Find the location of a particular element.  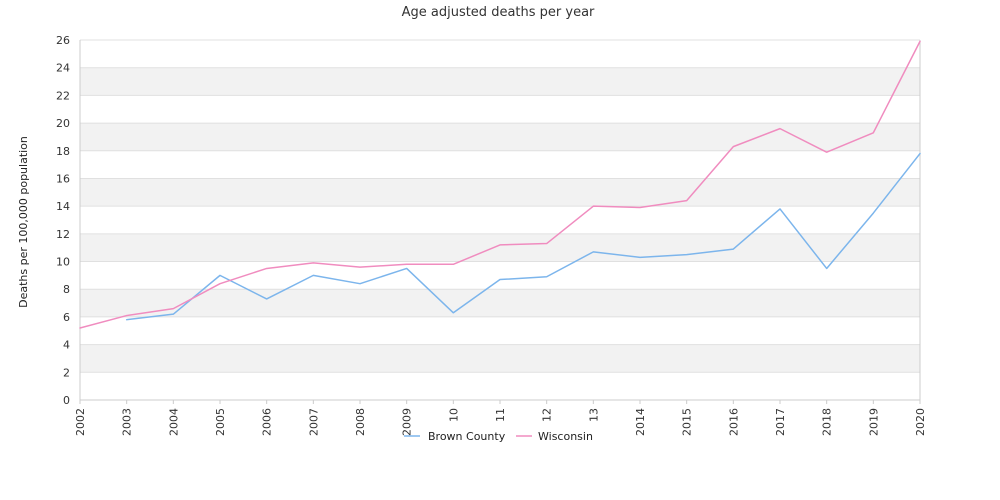

x-tick-label: 2009 is located at coordinates (407, 422).